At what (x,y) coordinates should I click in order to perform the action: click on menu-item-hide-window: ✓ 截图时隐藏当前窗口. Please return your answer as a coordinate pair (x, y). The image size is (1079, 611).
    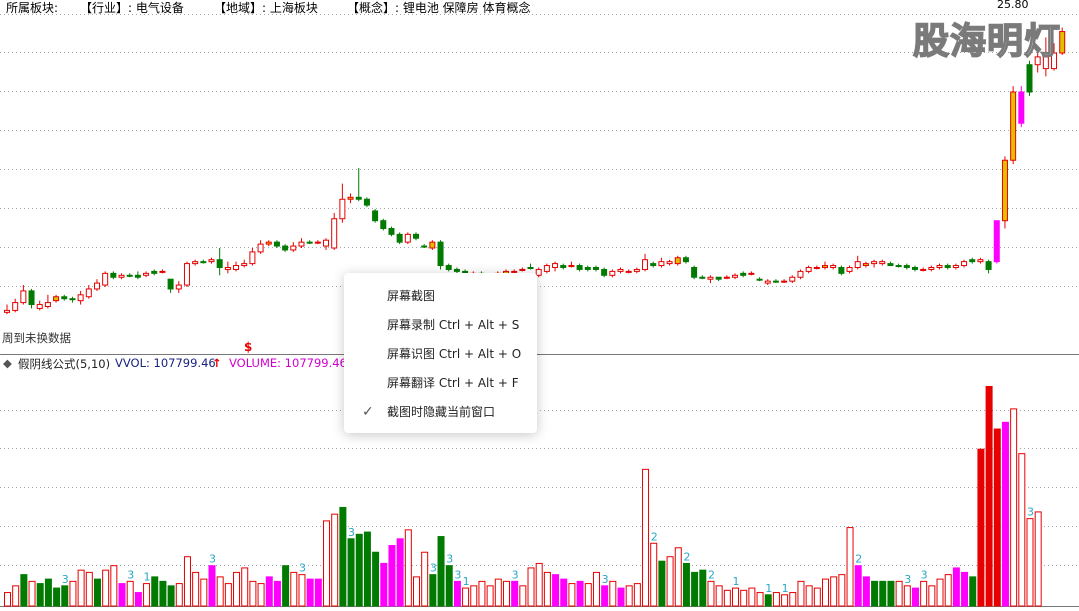
    Looking at the image, I should click on (440, 412).